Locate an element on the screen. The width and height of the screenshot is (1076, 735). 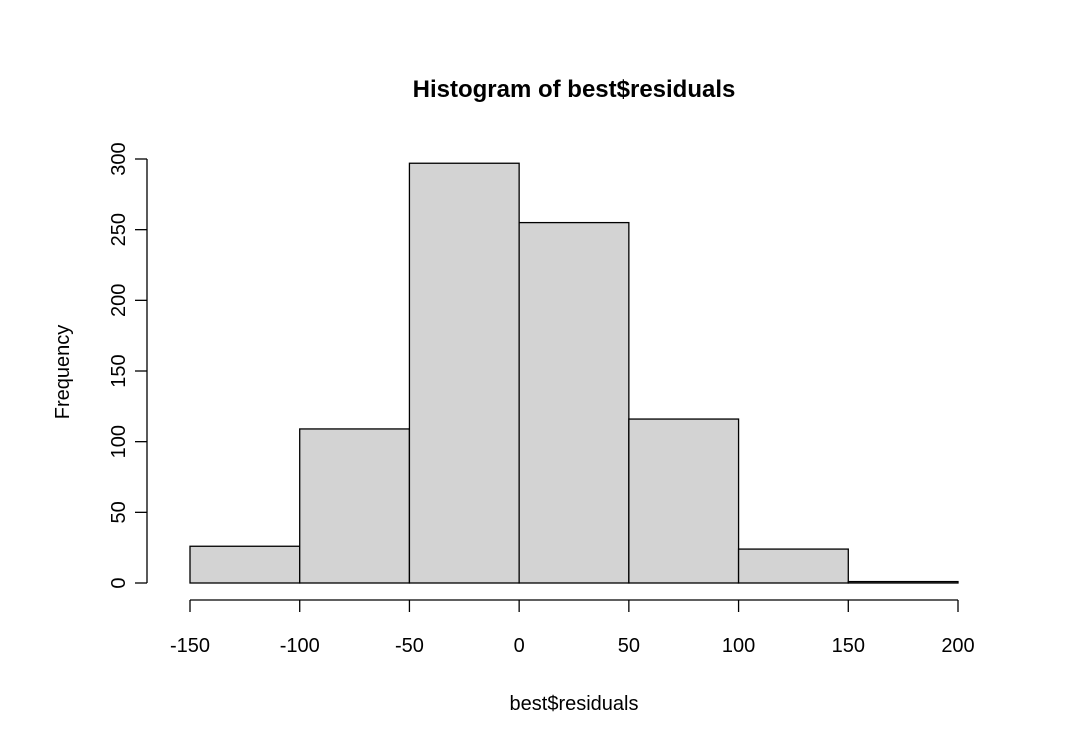
x-tick-label: 150 is located at coordinates (848, 646).